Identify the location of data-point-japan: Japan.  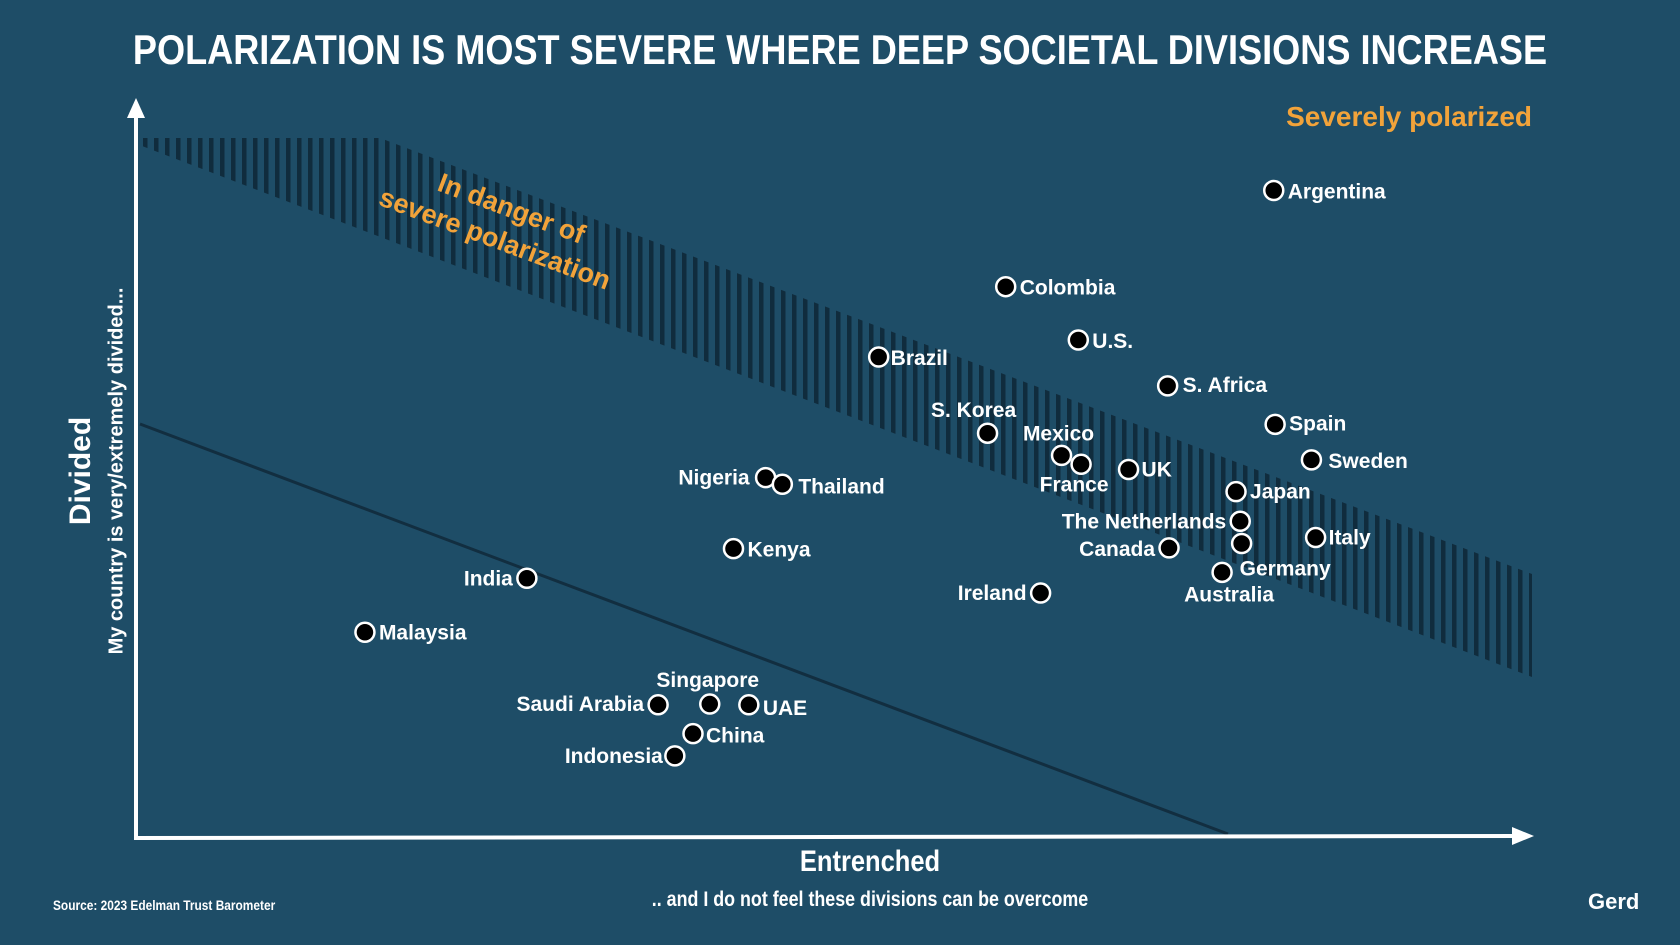
(1268, 492).